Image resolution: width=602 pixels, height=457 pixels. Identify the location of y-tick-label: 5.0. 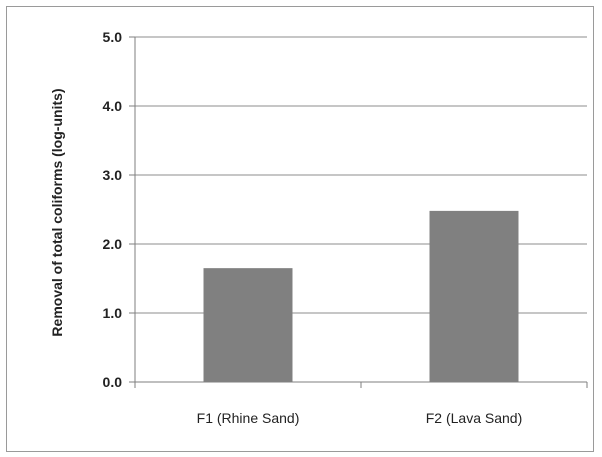
(113, 37).